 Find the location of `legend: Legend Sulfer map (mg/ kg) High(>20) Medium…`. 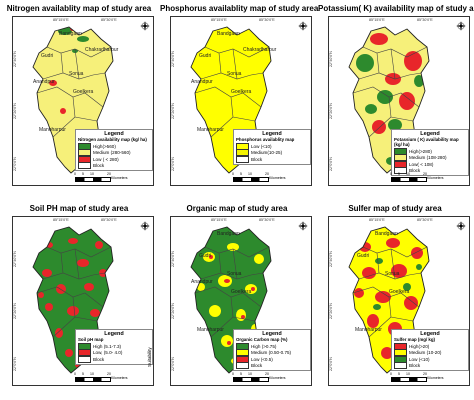

legend: Legend Sulfer map (mg/ kg) High(>20) Medium… is located at coordinates (430, 350).